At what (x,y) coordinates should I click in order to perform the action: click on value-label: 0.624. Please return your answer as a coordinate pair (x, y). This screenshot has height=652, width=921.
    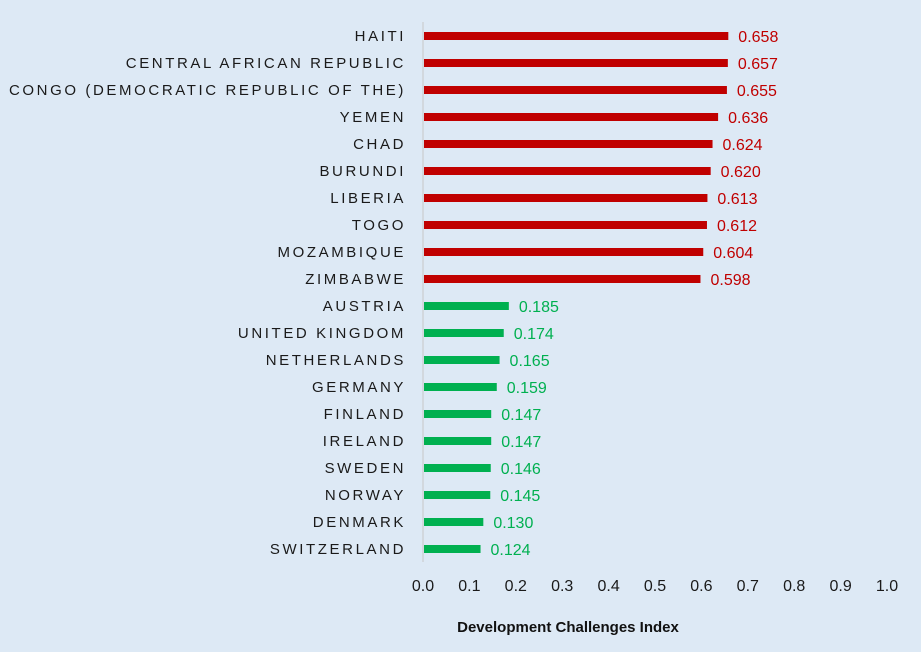
    Looking at the image, I should click on (743, 145).